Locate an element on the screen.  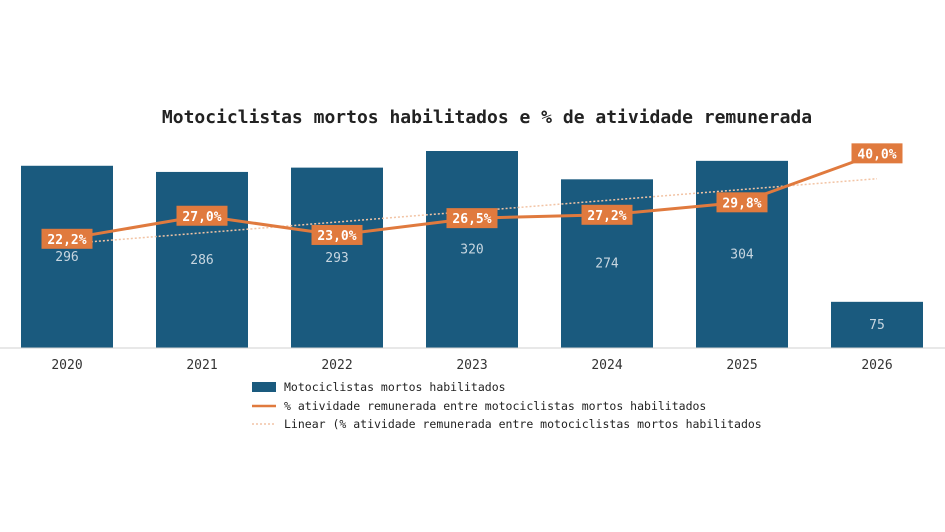
percent-label: 22,2% is located at coordinates (66, 240).